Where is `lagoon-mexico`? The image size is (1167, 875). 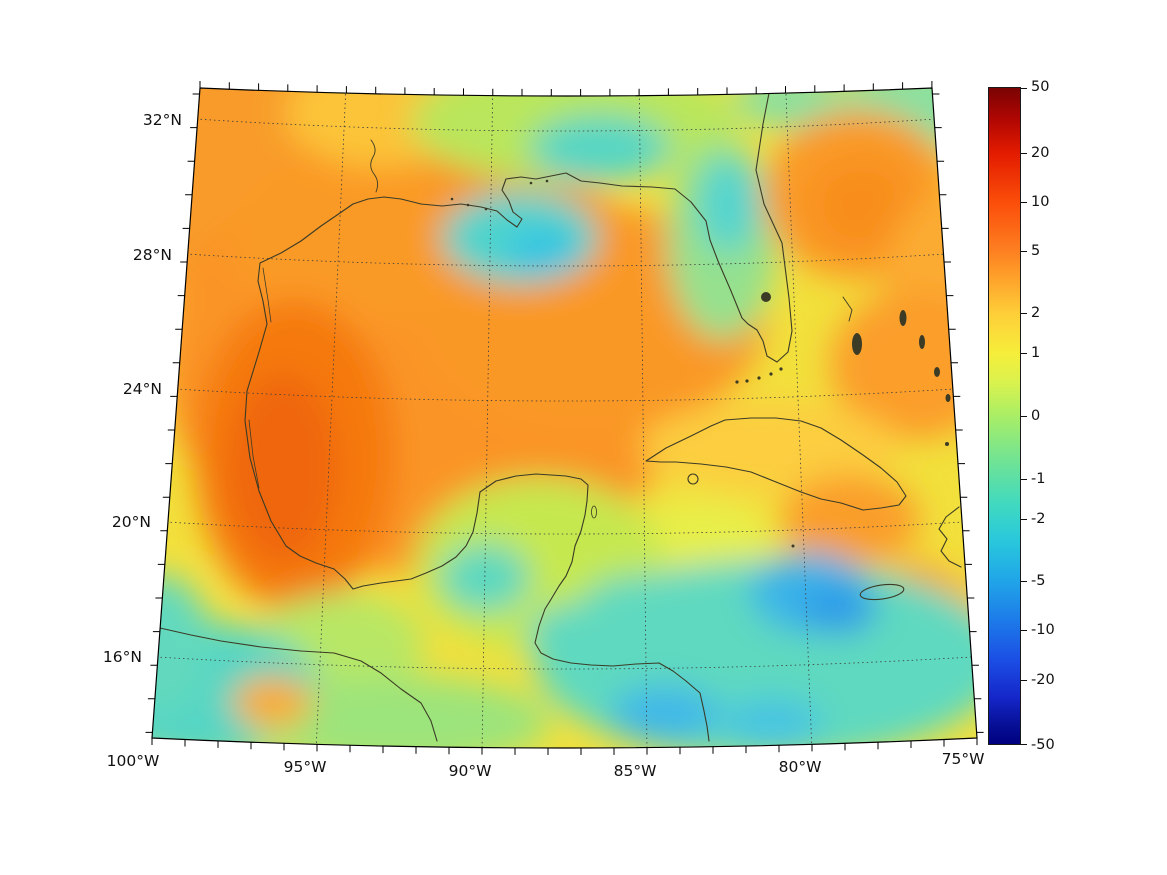 lagoon-mexico is located at coordinates (254, 454).